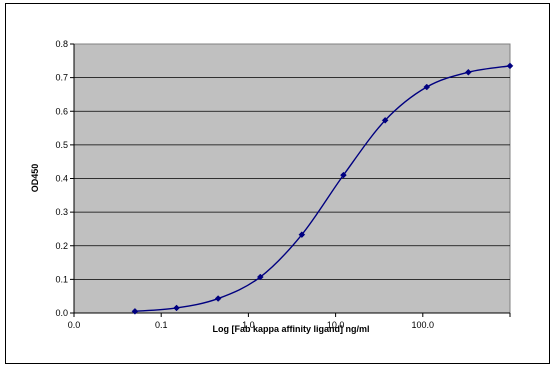 This screenshot has width=552, height=366. I want to click on y-tick-label: 0.5, so click(61, 145).